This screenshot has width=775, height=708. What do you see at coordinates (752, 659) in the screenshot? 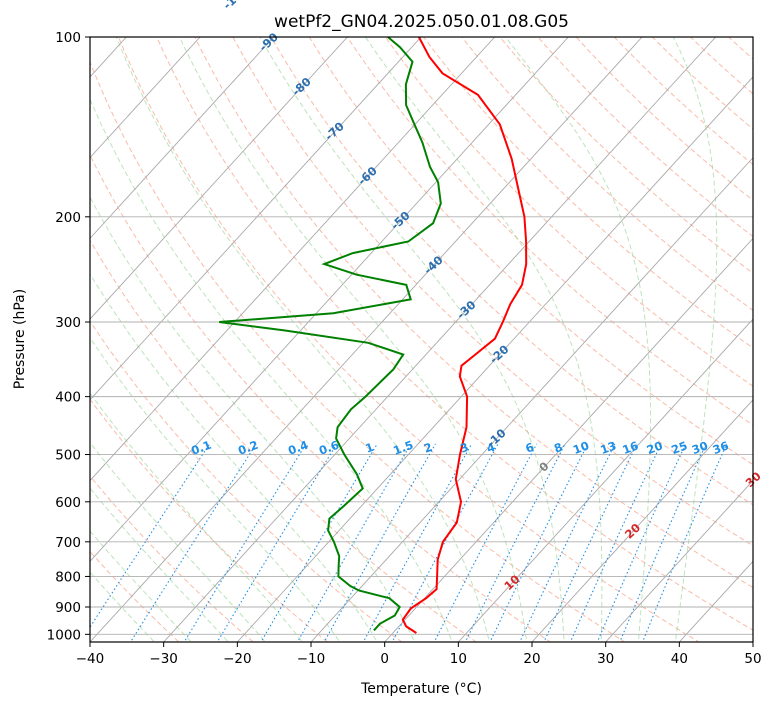
I see `x-tick-label: 50` at bounding box center [752, 659].